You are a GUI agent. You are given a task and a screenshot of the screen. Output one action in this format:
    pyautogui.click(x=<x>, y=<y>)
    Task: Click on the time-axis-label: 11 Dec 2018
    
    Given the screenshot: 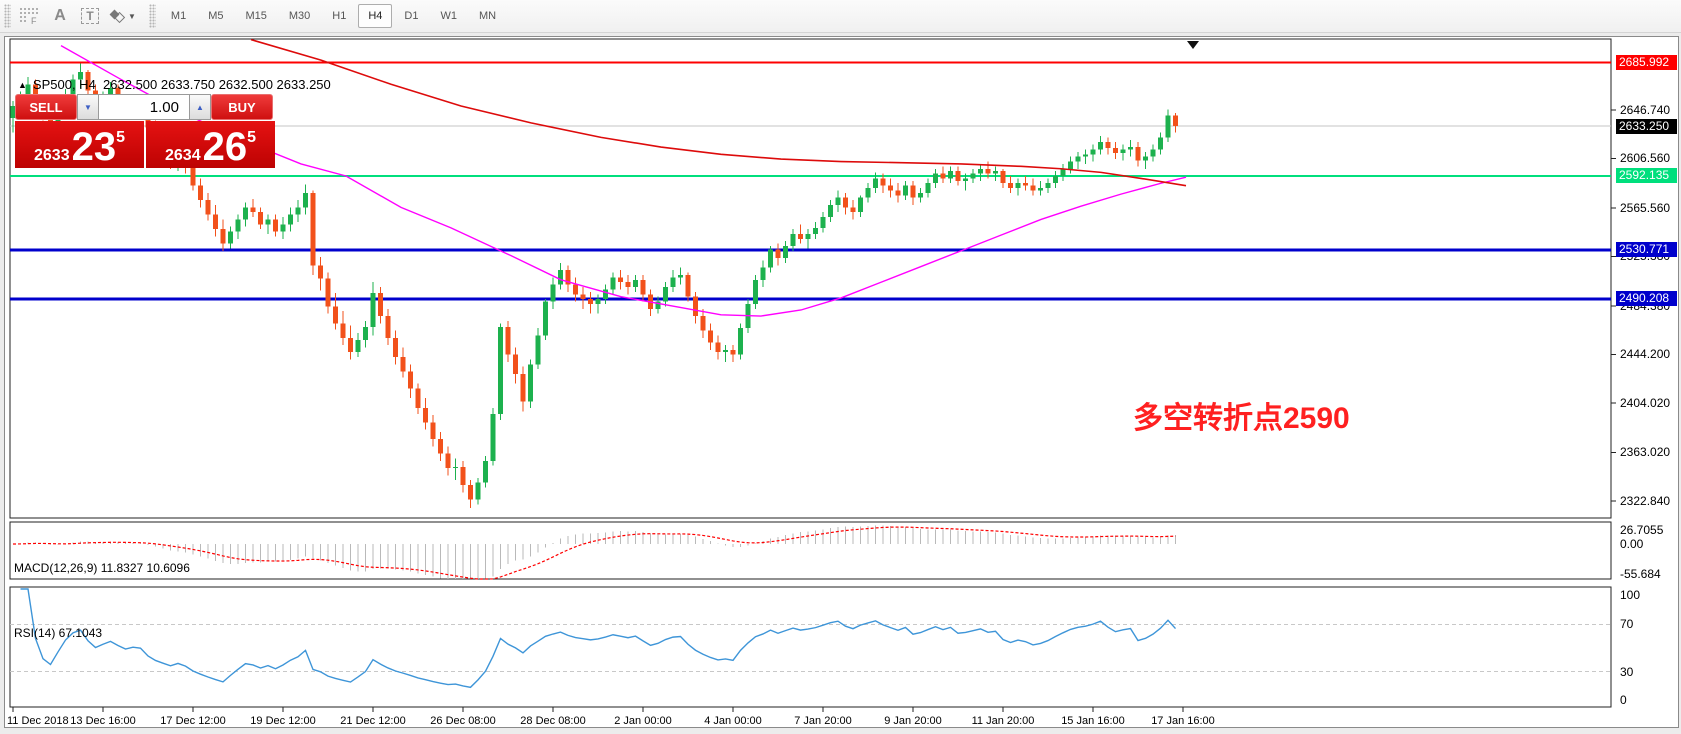 What is the action you would take?
    pyautogui.click(x=38, y=721)
    